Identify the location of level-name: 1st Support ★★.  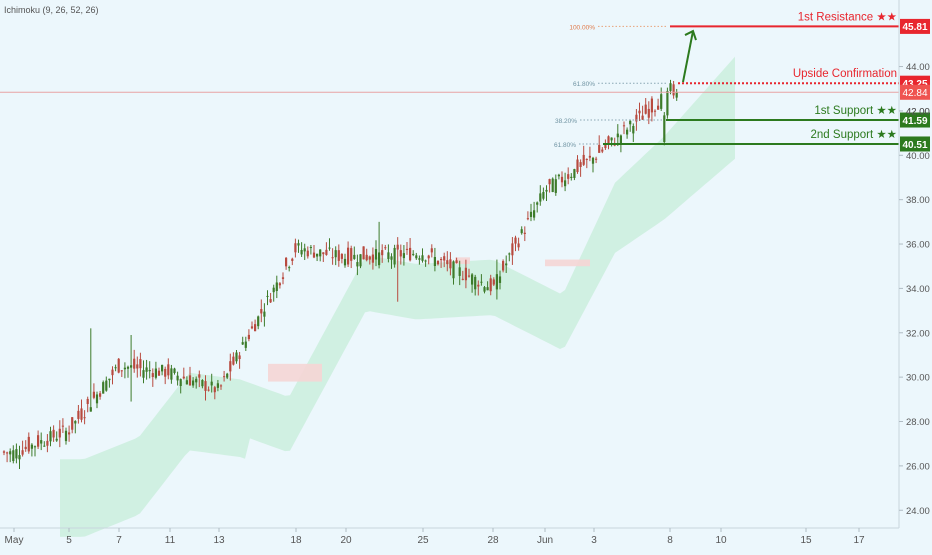
(855, 111).